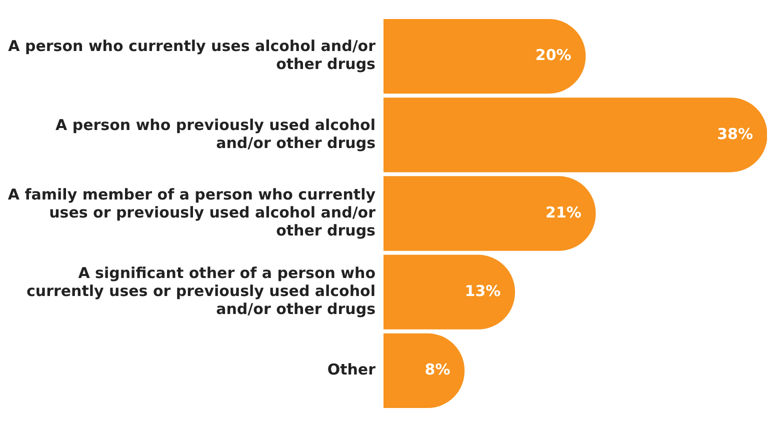 This screenshot has width=768, height=436. Describe the element at coordinates (482, 291) in the screenshot. I see `data-label: 13%` at that location.